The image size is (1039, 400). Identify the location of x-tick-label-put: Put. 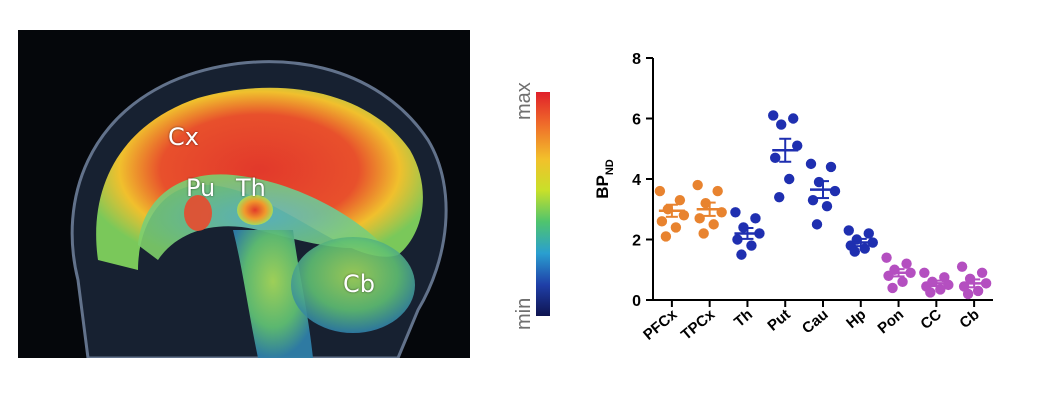
(778, 320).